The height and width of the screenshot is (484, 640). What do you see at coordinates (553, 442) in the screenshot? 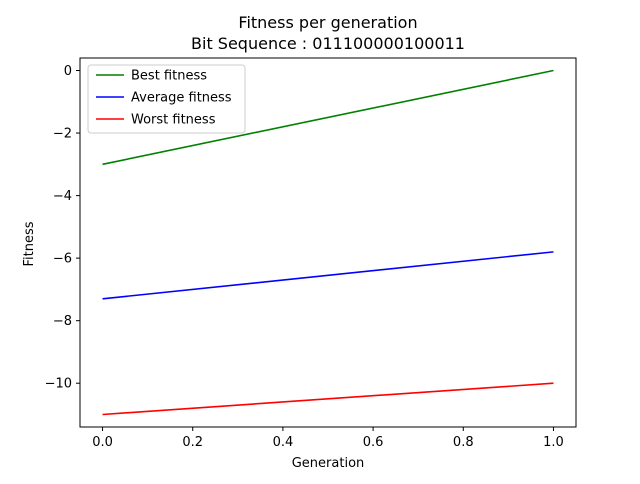
I see `x-tick-label: 1.0` at bounding box center [553, 442].